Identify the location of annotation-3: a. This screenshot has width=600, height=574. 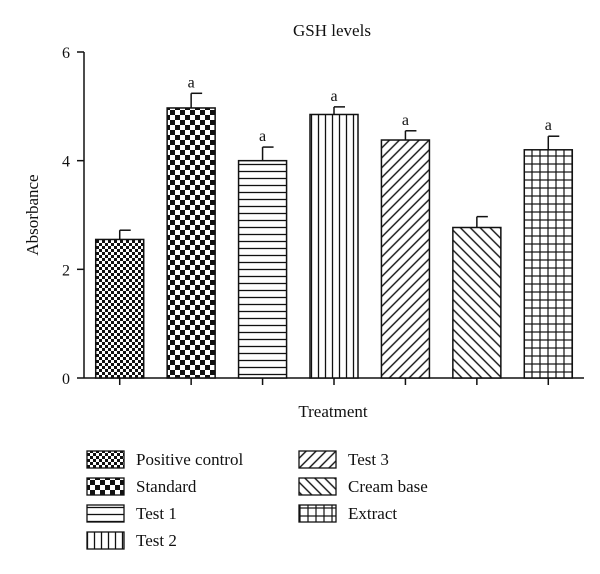
(333, 96).